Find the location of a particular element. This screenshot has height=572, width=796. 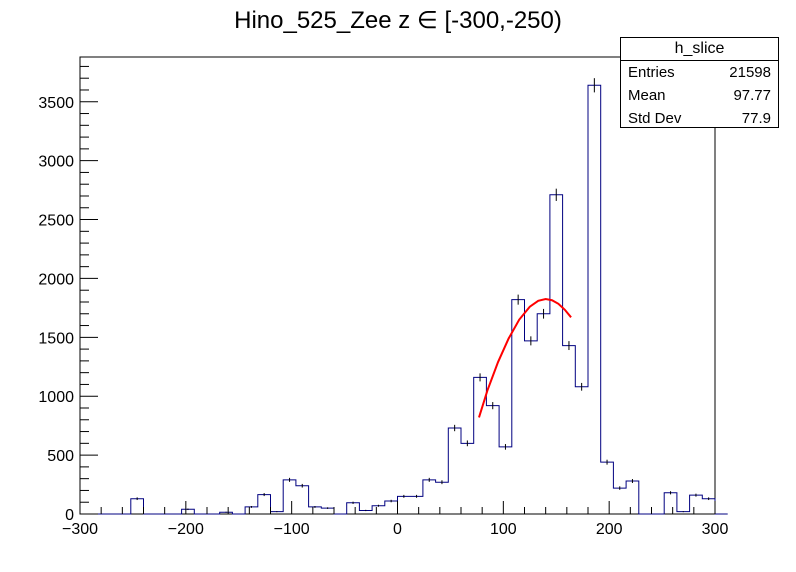

stats-row-stddev: Std Dev 77.9 is located at coordinates (699, 118).